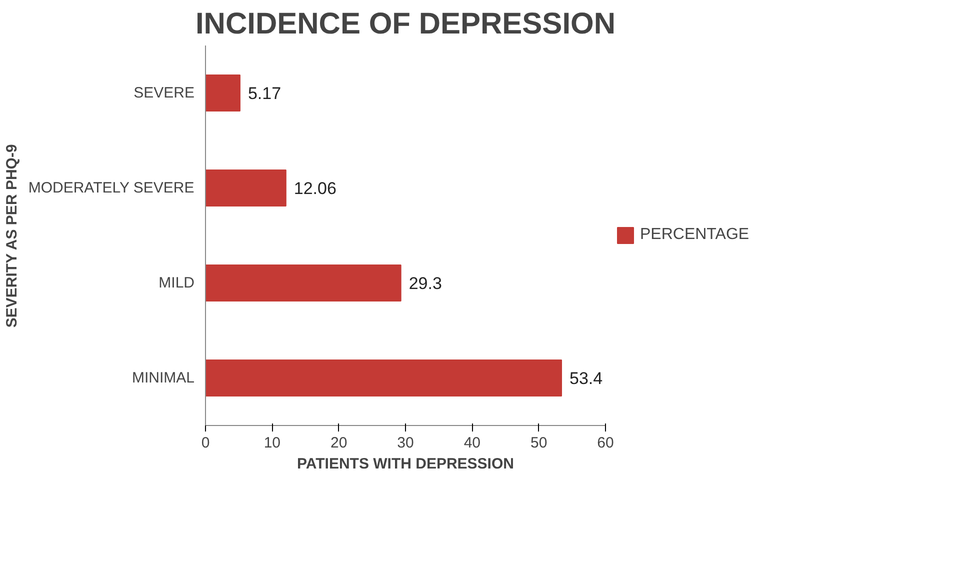 This screenshot has width=969, height=570. What do you see at coordinates (605, 443) in the screenshot?
I see `x-tick-label: 60` at bounding box center [605, 443].